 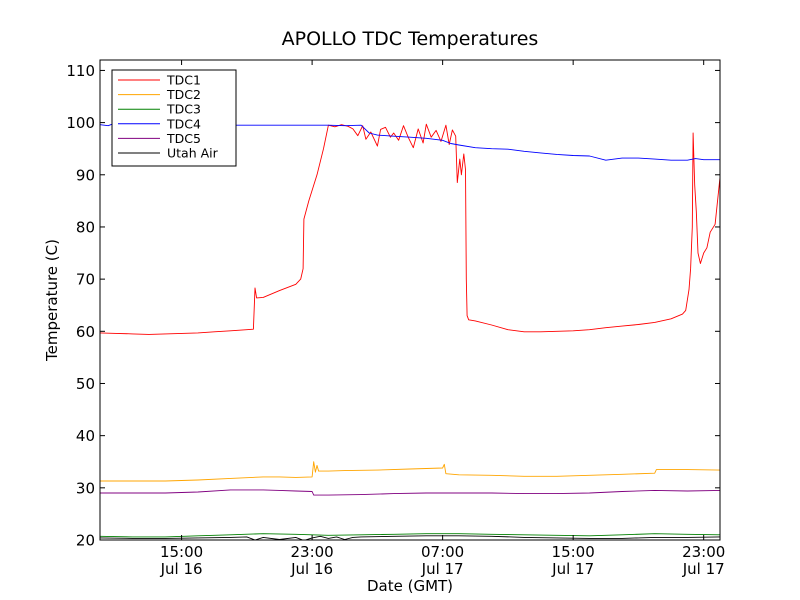 I want to click on y-tick-label: 100, so click(x=80, y=123).